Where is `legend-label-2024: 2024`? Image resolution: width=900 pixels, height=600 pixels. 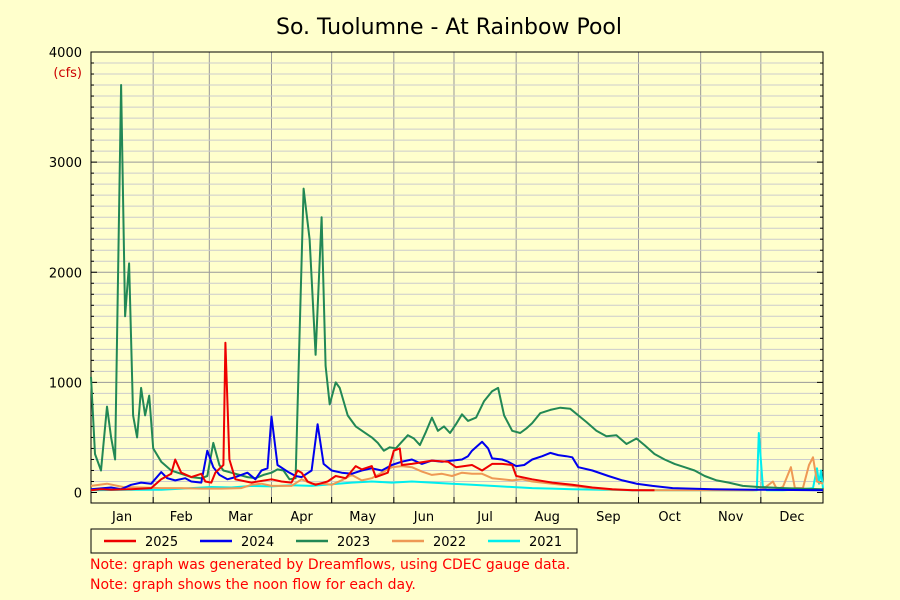
legend-label-2024: 2024 is located at coordinates (257, 542).